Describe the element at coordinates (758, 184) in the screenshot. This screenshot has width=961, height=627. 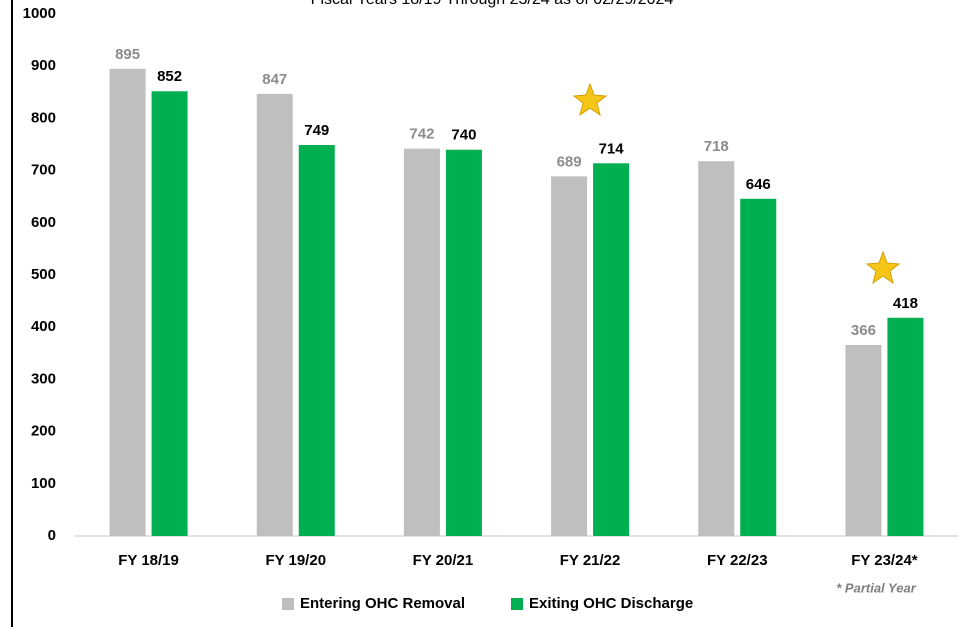
I see `value-label: 646` at that location.